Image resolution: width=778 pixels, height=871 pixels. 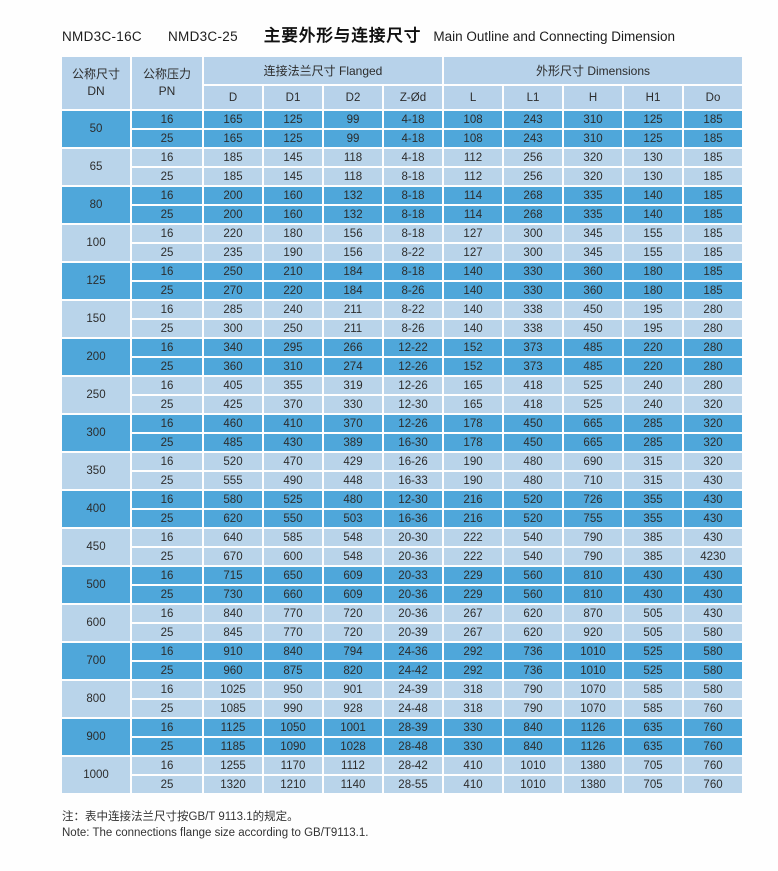 What do you see at coordinates (96, 623) in the screenshot?
I see `cell-dn: 600` at bounding box center [96, 623].